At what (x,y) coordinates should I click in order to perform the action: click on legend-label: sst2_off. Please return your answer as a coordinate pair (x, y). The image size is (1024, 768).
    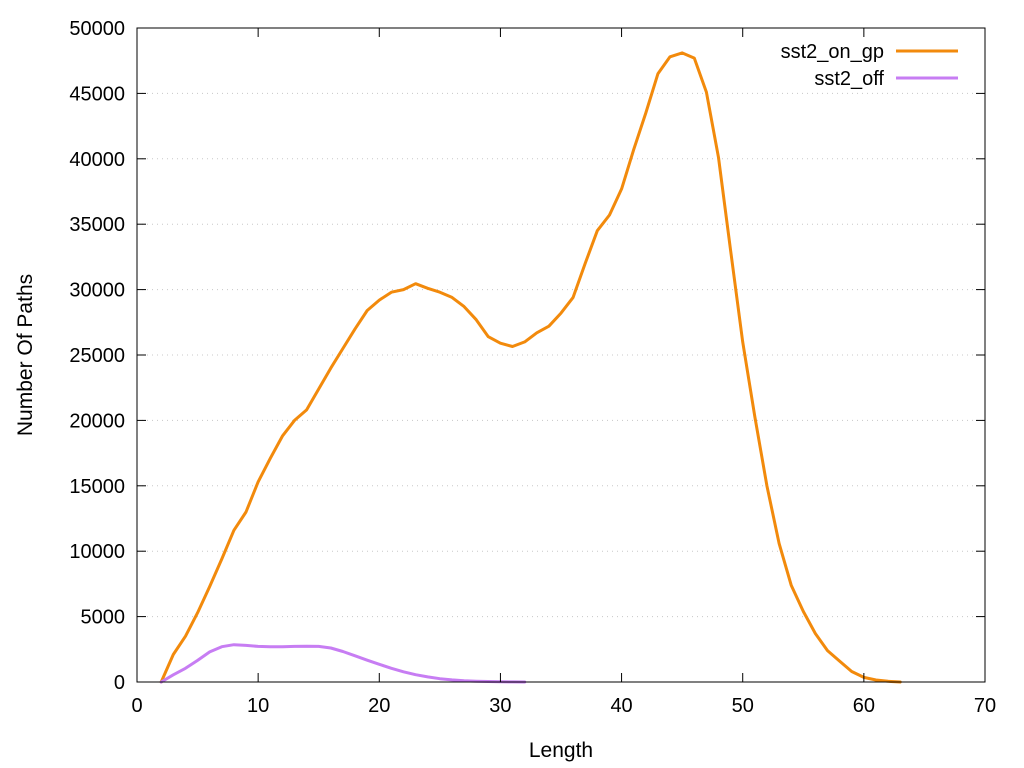
    Looking at the image, I should click on (849, 79).